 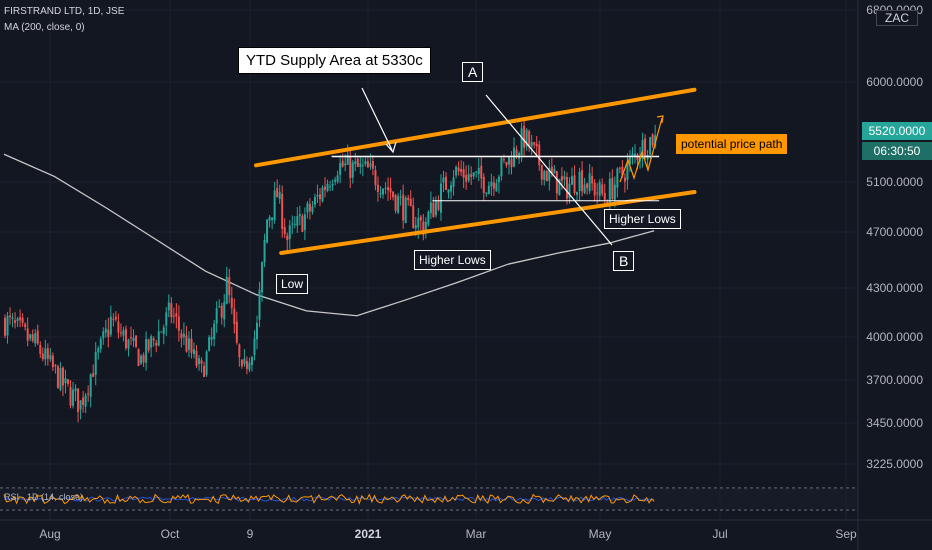 What do you see at coordinates (846, 534) in the screenshot?
I see `x-tick-label: Sep` at bounding box center [846, 534].